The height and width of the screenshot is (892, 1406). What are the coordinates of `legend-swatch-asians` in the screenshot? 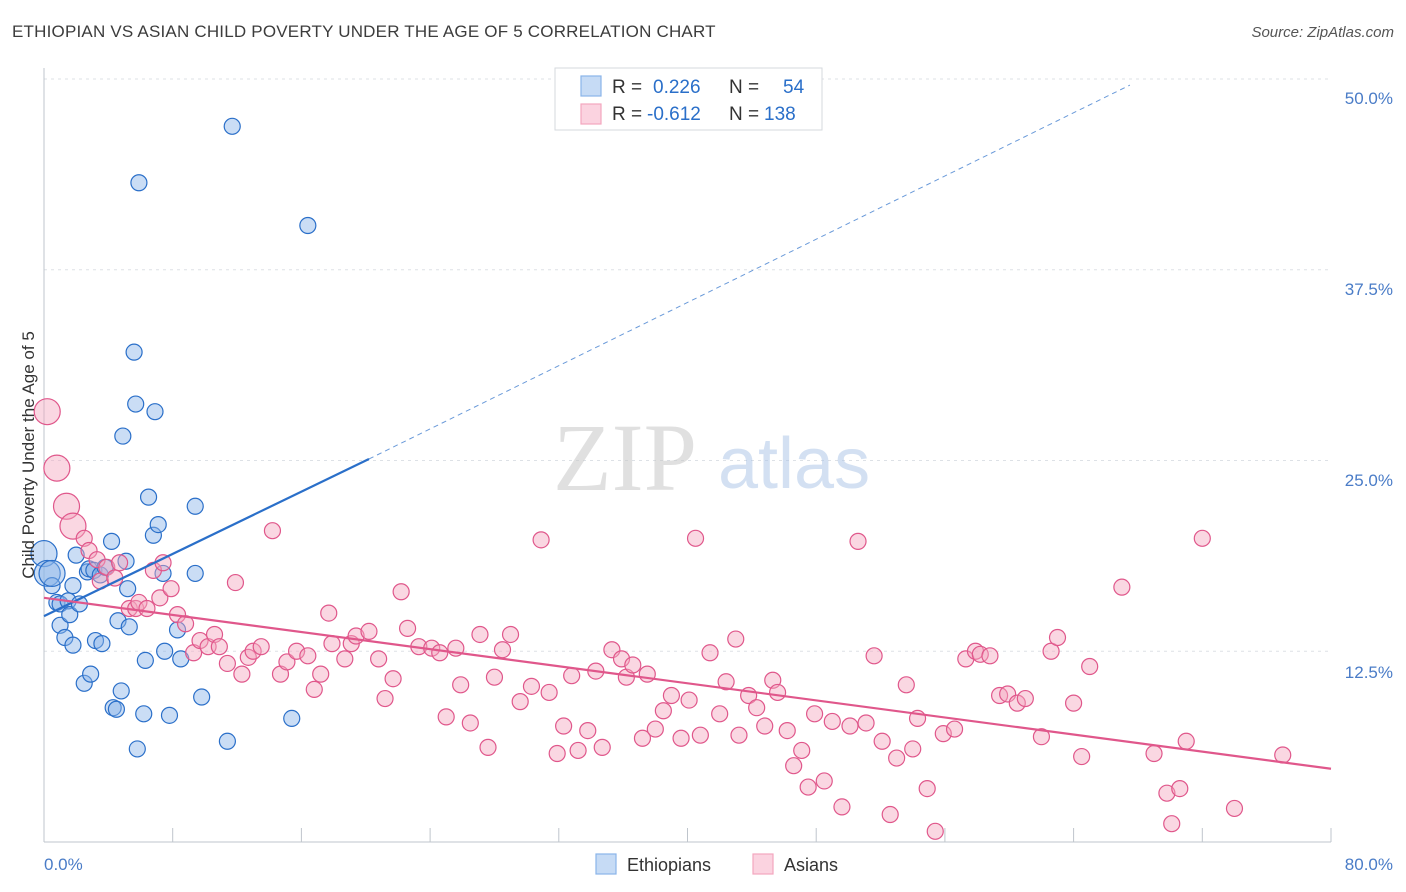 It's located at (591, 114).